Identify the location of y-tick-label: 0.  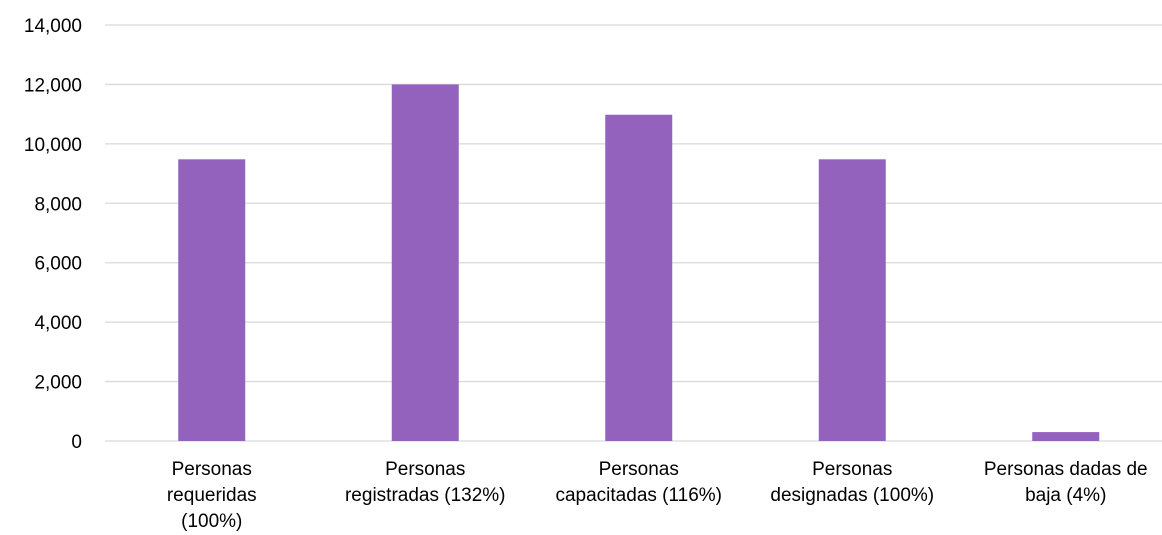
(76, 442).